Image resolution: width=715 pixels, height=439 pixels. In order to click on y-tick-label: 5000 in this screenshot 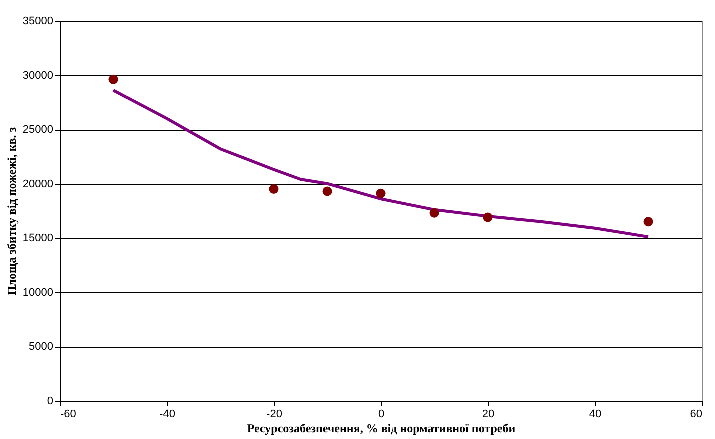, I will do `click(41, 347)`.